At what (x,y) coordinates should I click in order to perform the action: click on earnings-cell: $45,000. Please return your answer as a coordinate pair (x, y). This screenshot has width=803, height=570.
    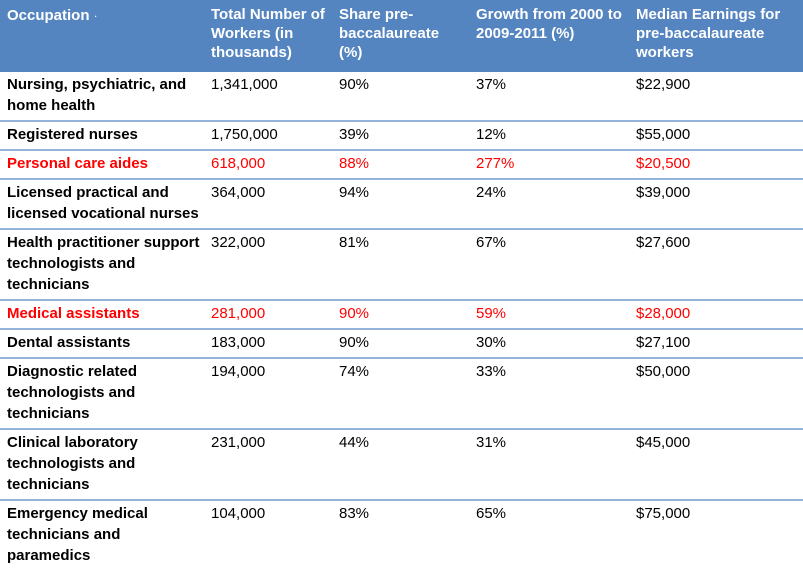
    Looking at the image, I should click on (717, 465).